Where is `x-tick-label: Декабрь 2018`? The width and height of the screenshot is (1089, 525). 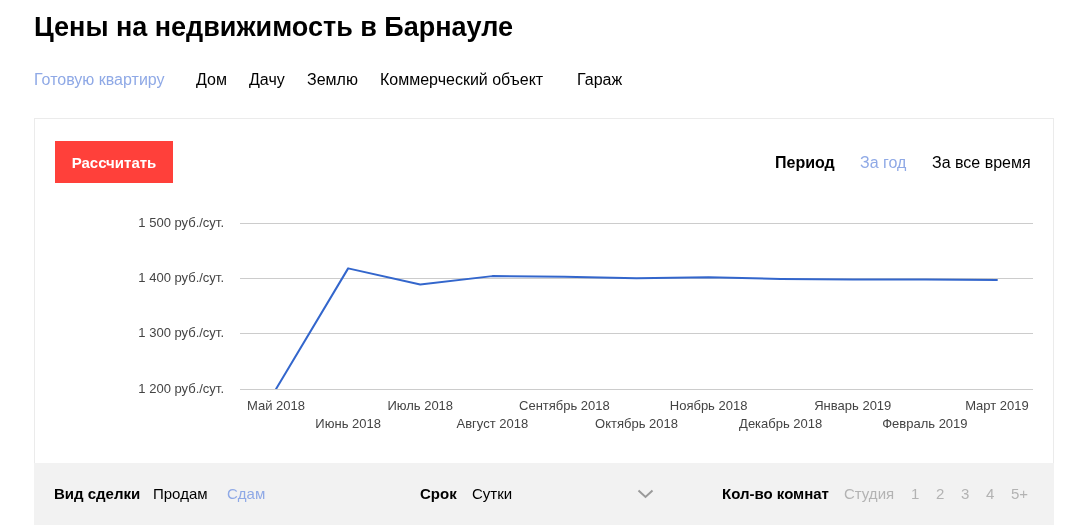
x-tick-label: Декабрь 2018 is located at coordinates (781, 423).